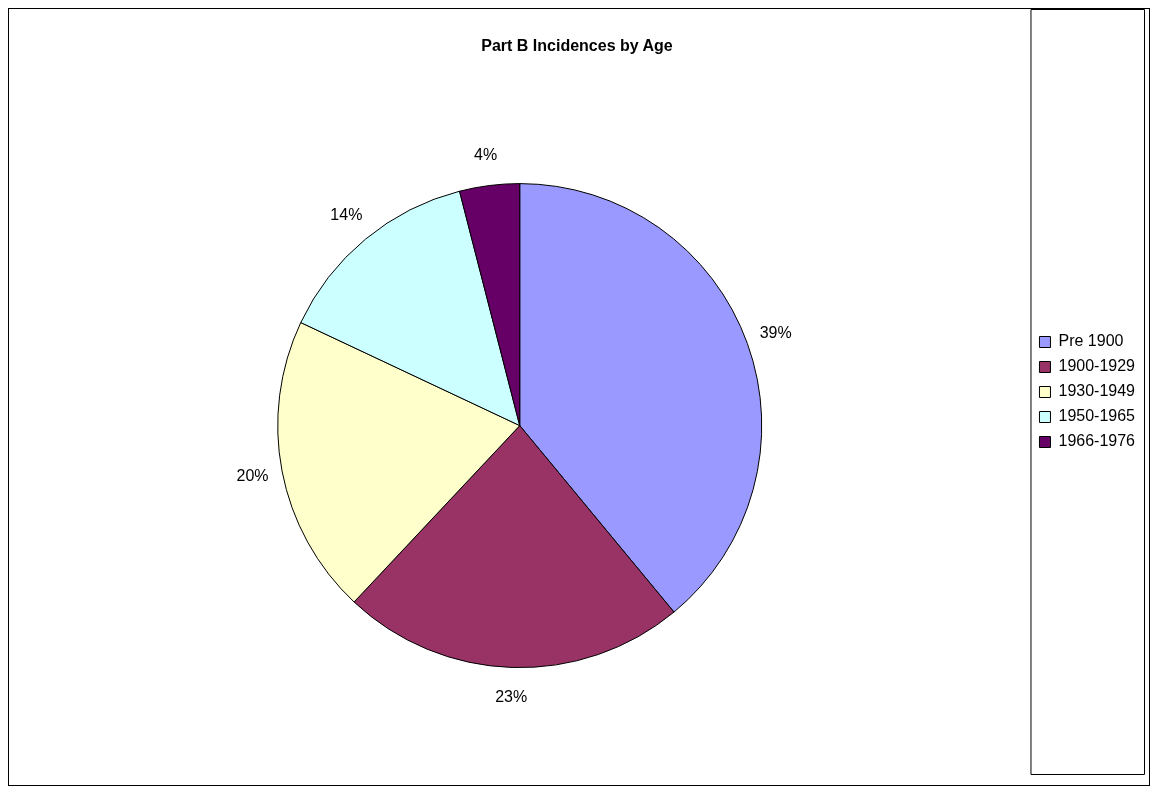 The image size is (1158, 794). What do you see at coordinates (1097, 416) in the screenshot?
I see `legend-label: 1950-1965` at bounding box center [1097, 416].